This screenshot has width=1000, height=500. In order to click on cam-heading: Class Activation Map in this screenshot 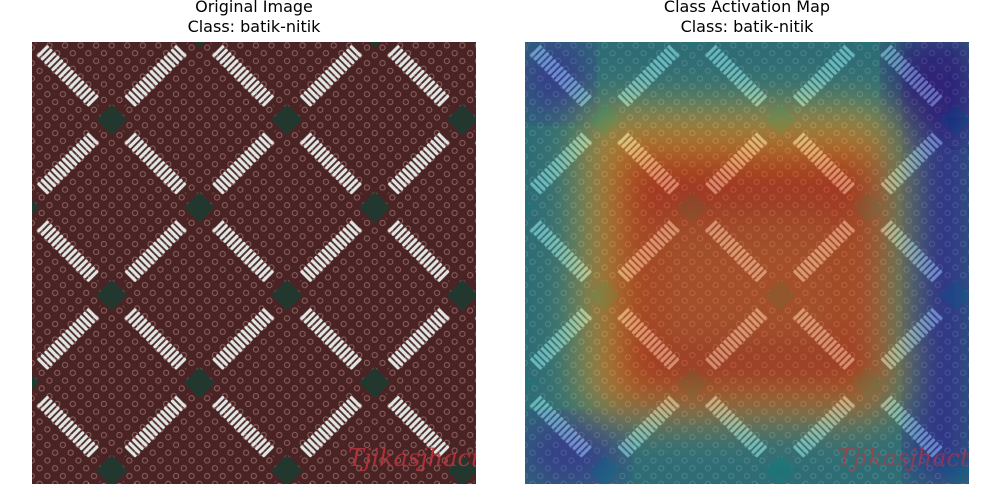, I will do `click(747, 8)`.